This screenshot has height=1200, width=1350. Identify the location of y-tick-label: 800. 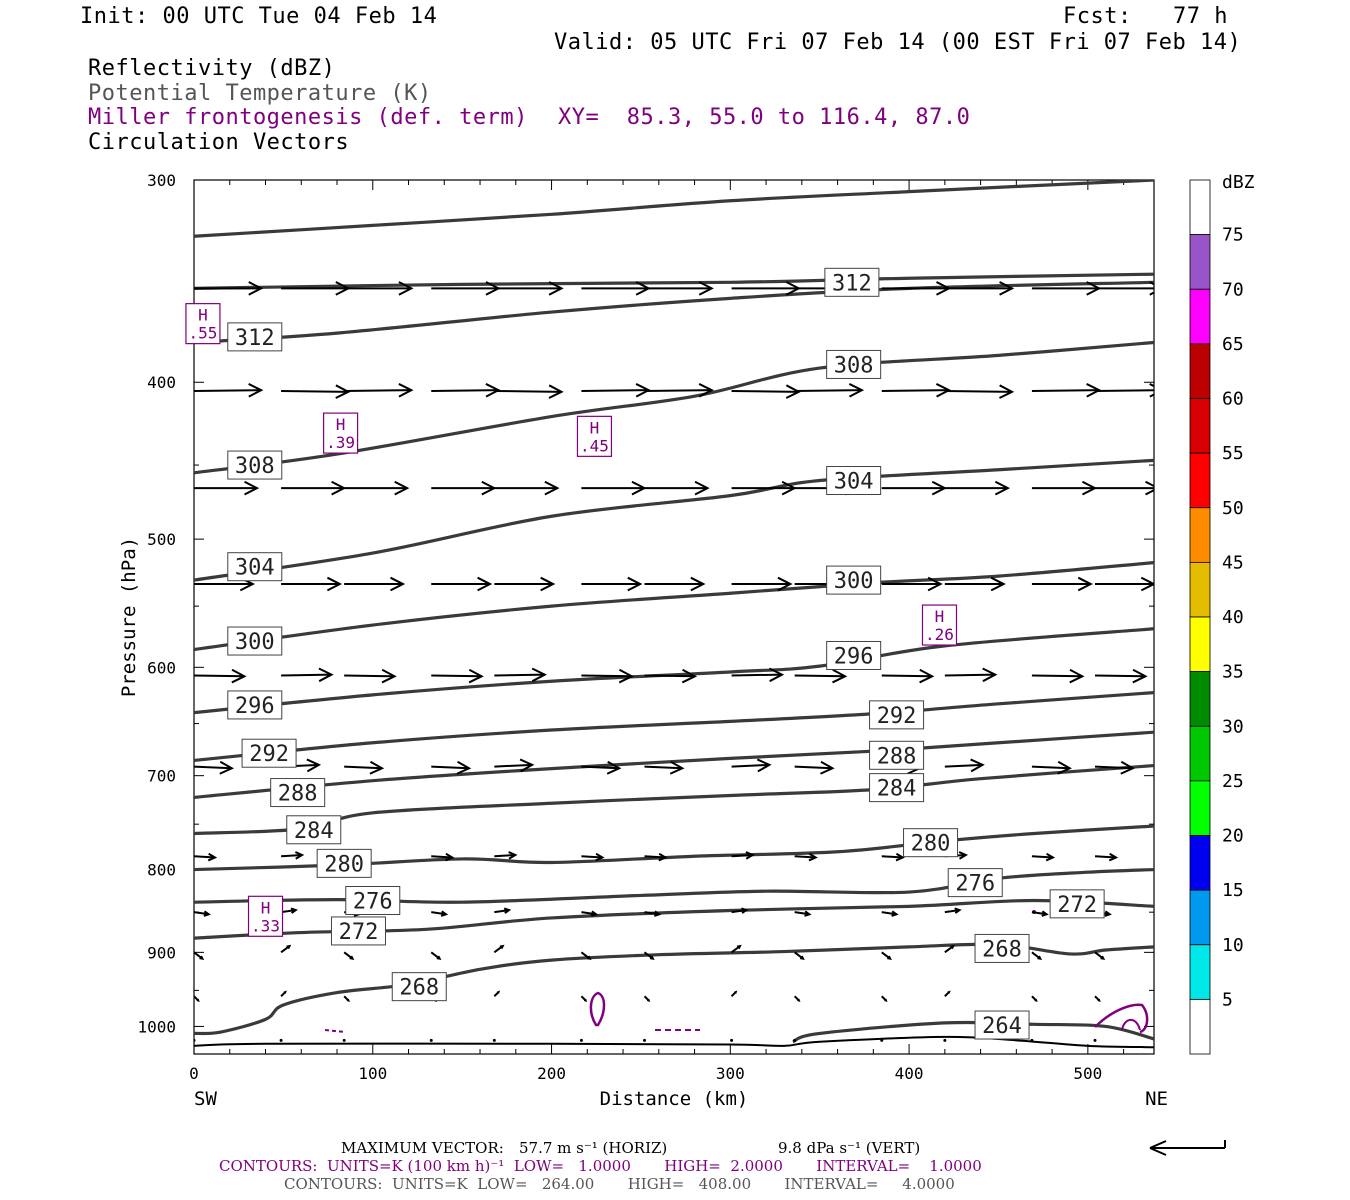
(161, 870).